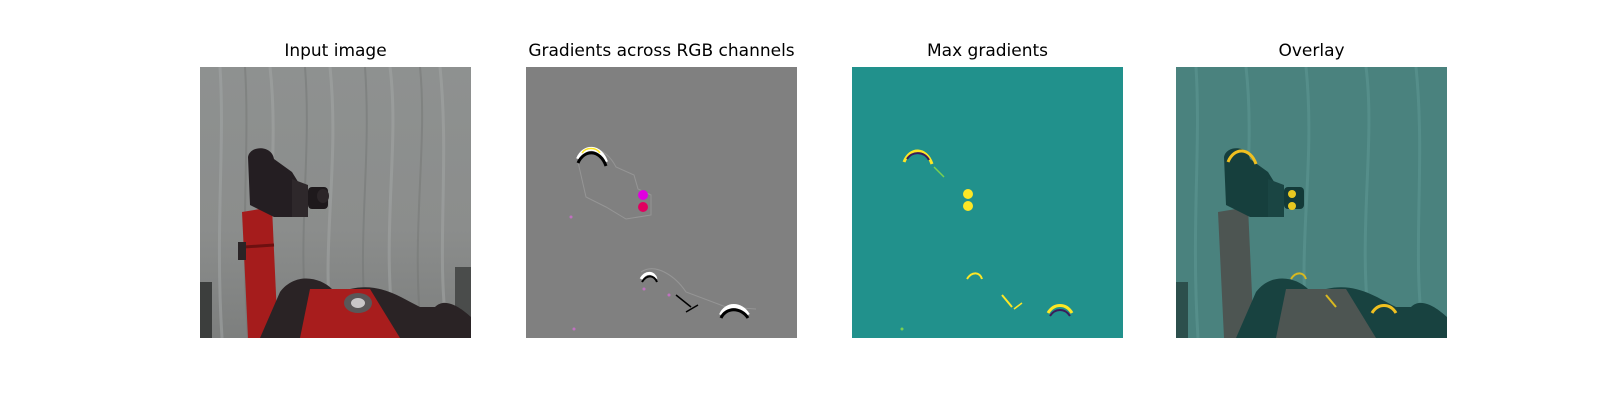 This screenshot has height=400, width=1600. I want to click on input-image, so click(335, 202).